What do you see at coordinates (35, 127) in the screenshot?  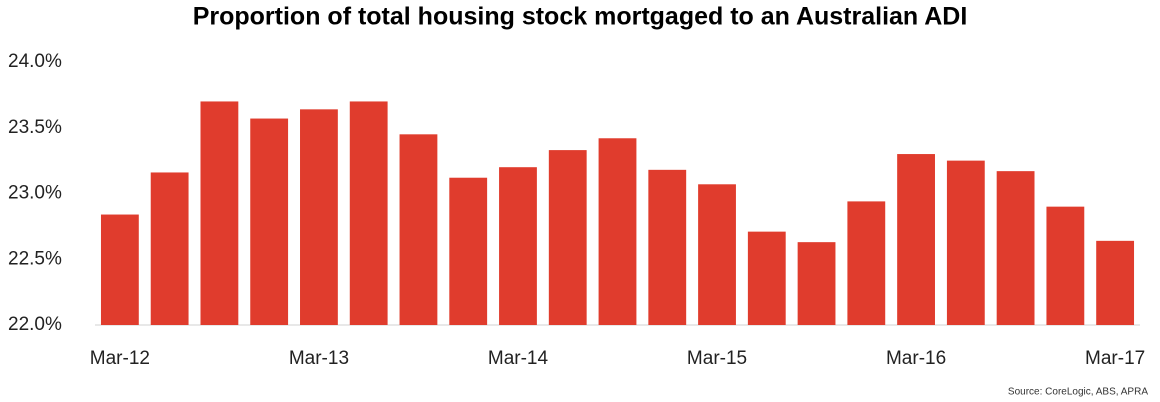 I see `y-tick-label: 23.5%` at bounding box center [35, 127].